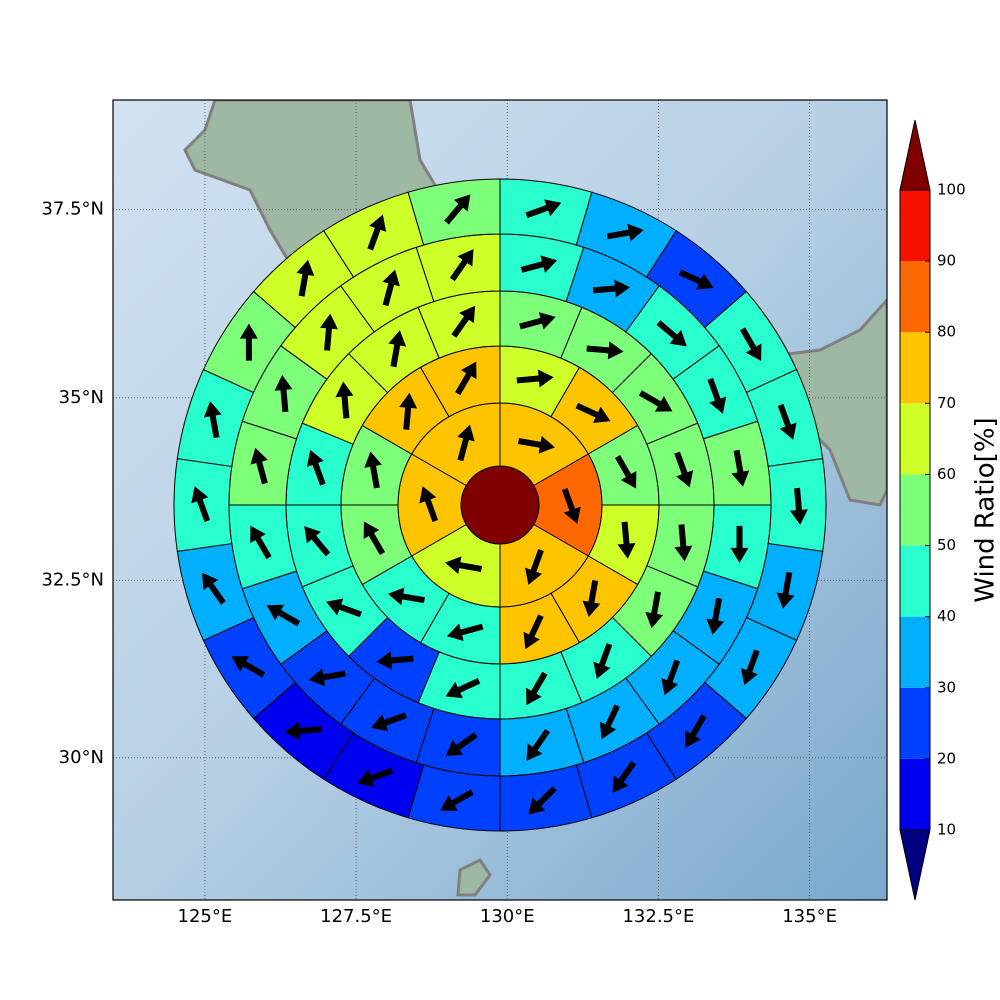 The height and width of the screenshot is (1000, 1000). I want to click on colorbar-extend-low, so click(915, 865).